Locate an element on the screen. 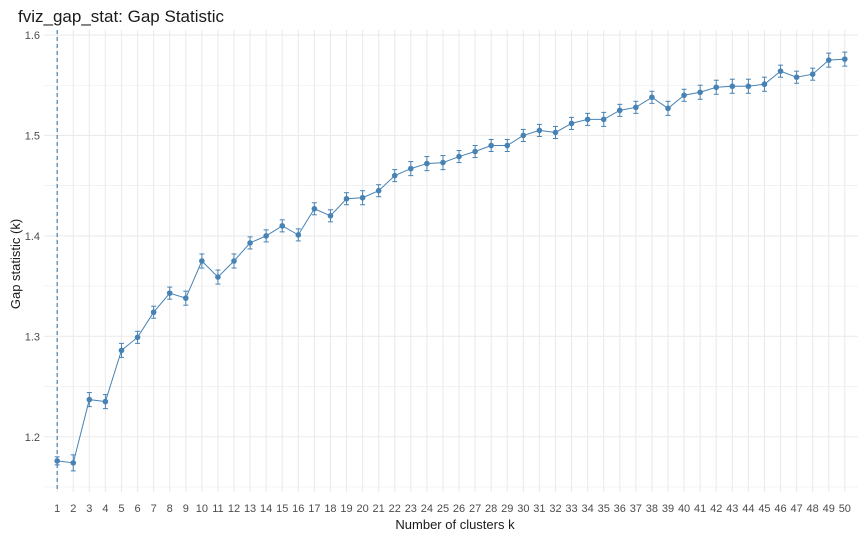 The height and width of the screenshot is (540, 866). x-tick-label: 28 is located at coordinates (491, 509).